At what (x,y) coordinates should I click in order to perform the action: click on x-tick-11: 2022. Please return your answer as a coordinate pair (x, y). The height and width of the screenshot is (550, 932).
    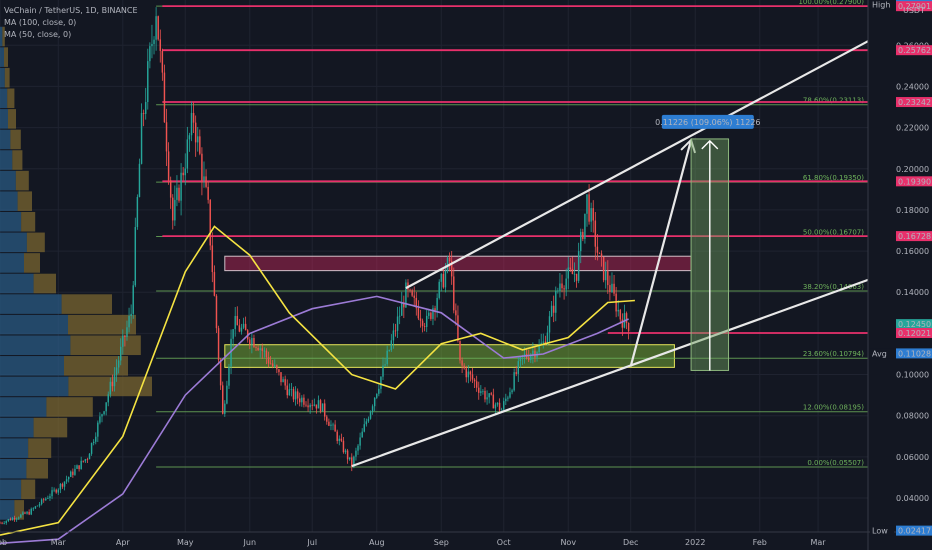
    Looking at the image, I should click on (695, 542).